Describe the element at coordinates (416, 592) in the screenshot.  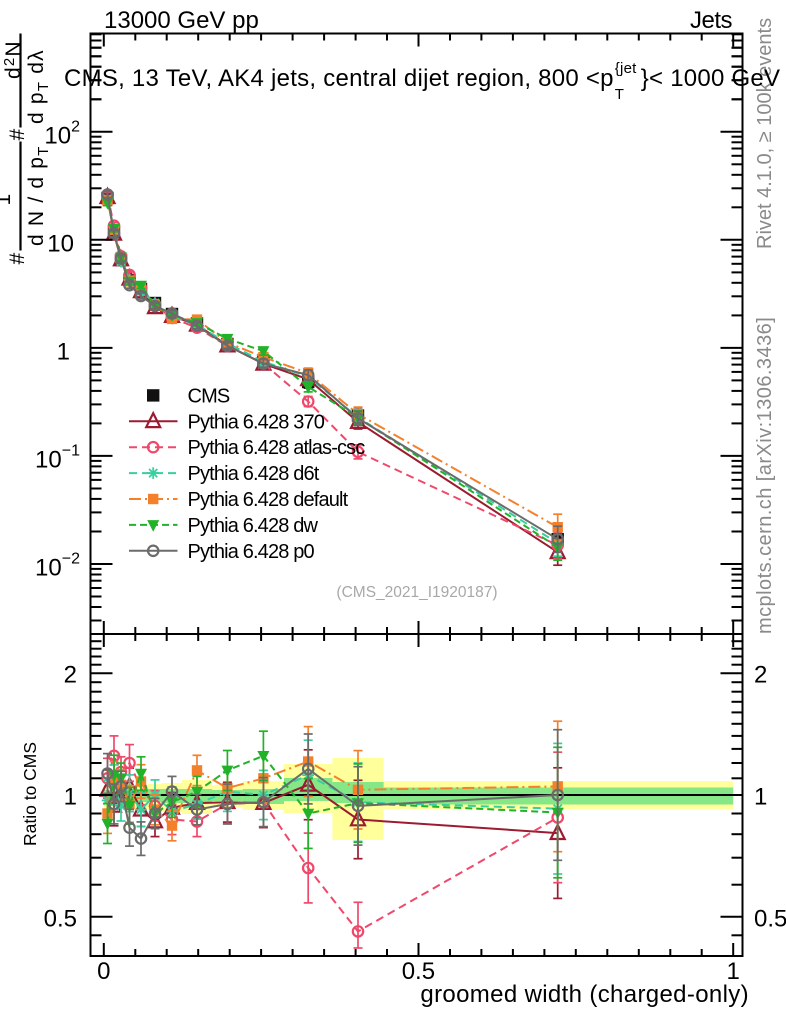
I see `svg-text: (CMS_2021_I1920187)` at that location.